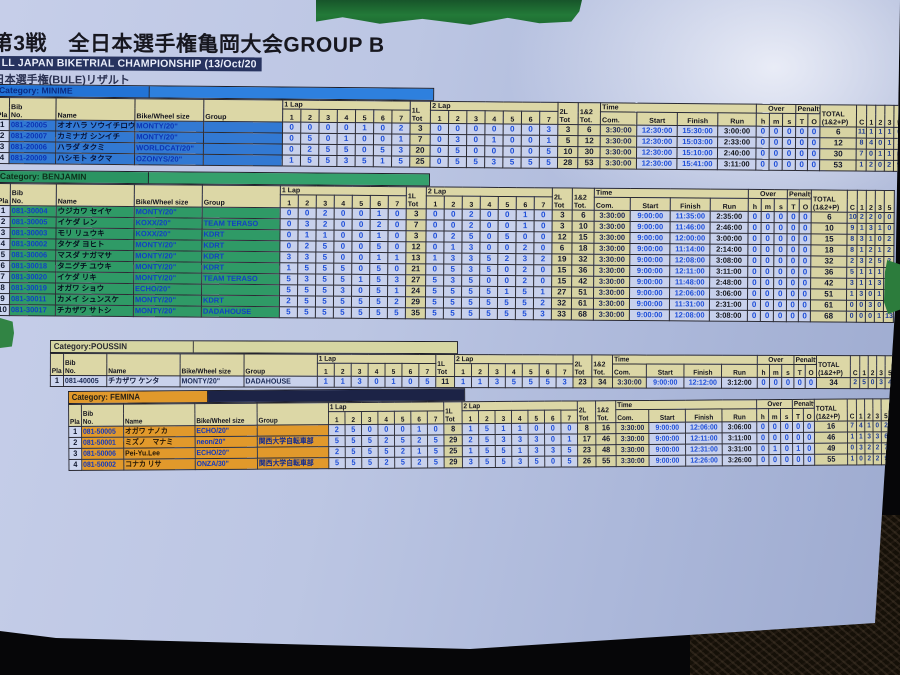  What do you see at coordinates (565, 382) in the screenshot?
I see `cell-lap2-score: 3` at bounding box center [565, 382].